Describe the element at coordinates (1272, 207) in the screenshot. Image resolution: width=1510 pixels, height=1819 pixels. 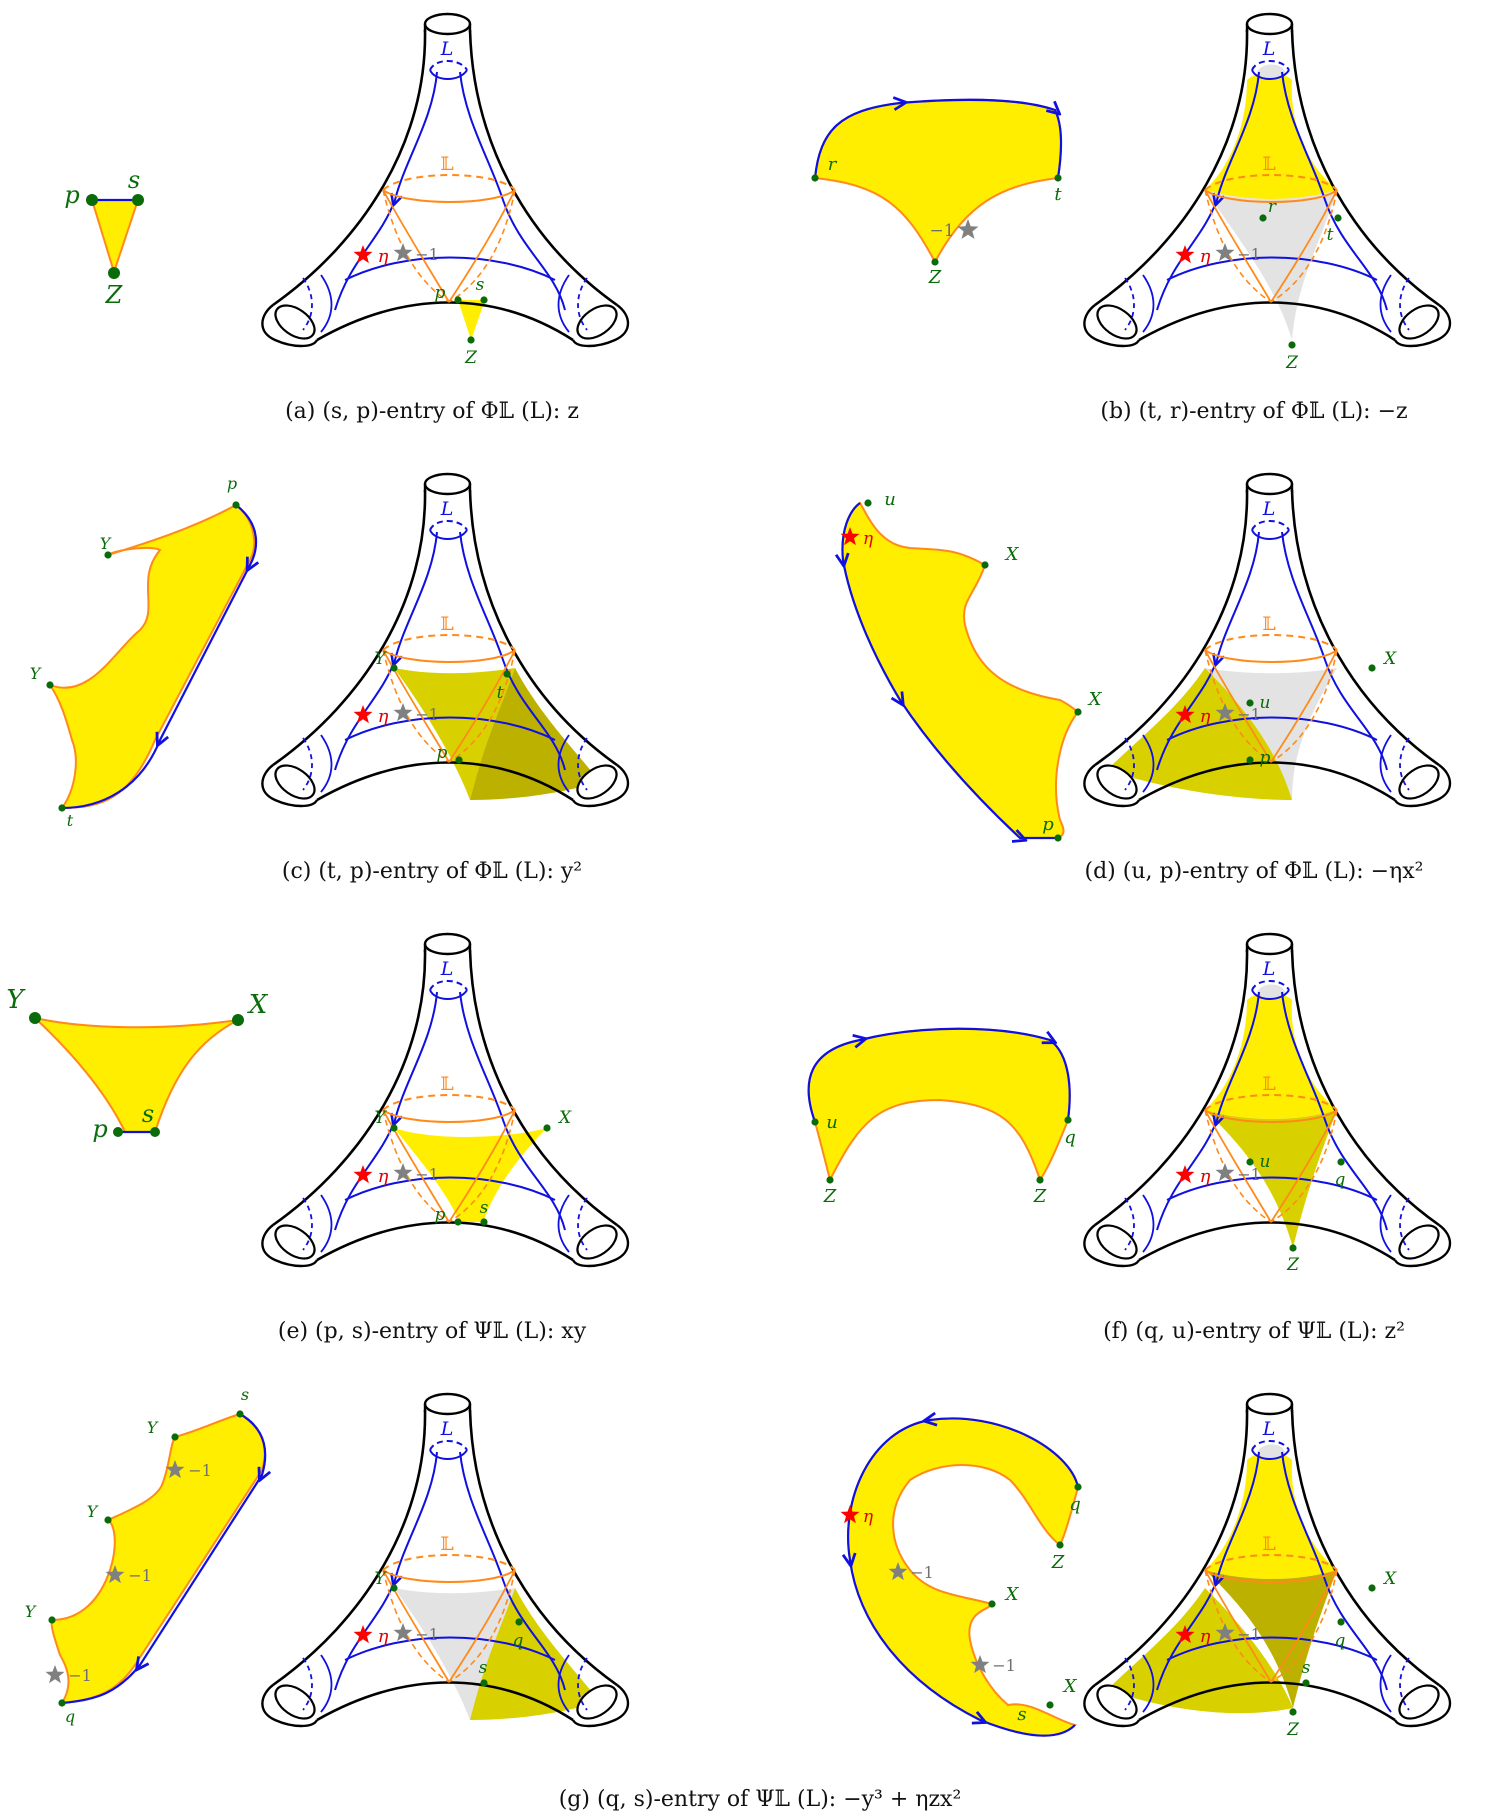
I see `point-label-r: r` at that location.